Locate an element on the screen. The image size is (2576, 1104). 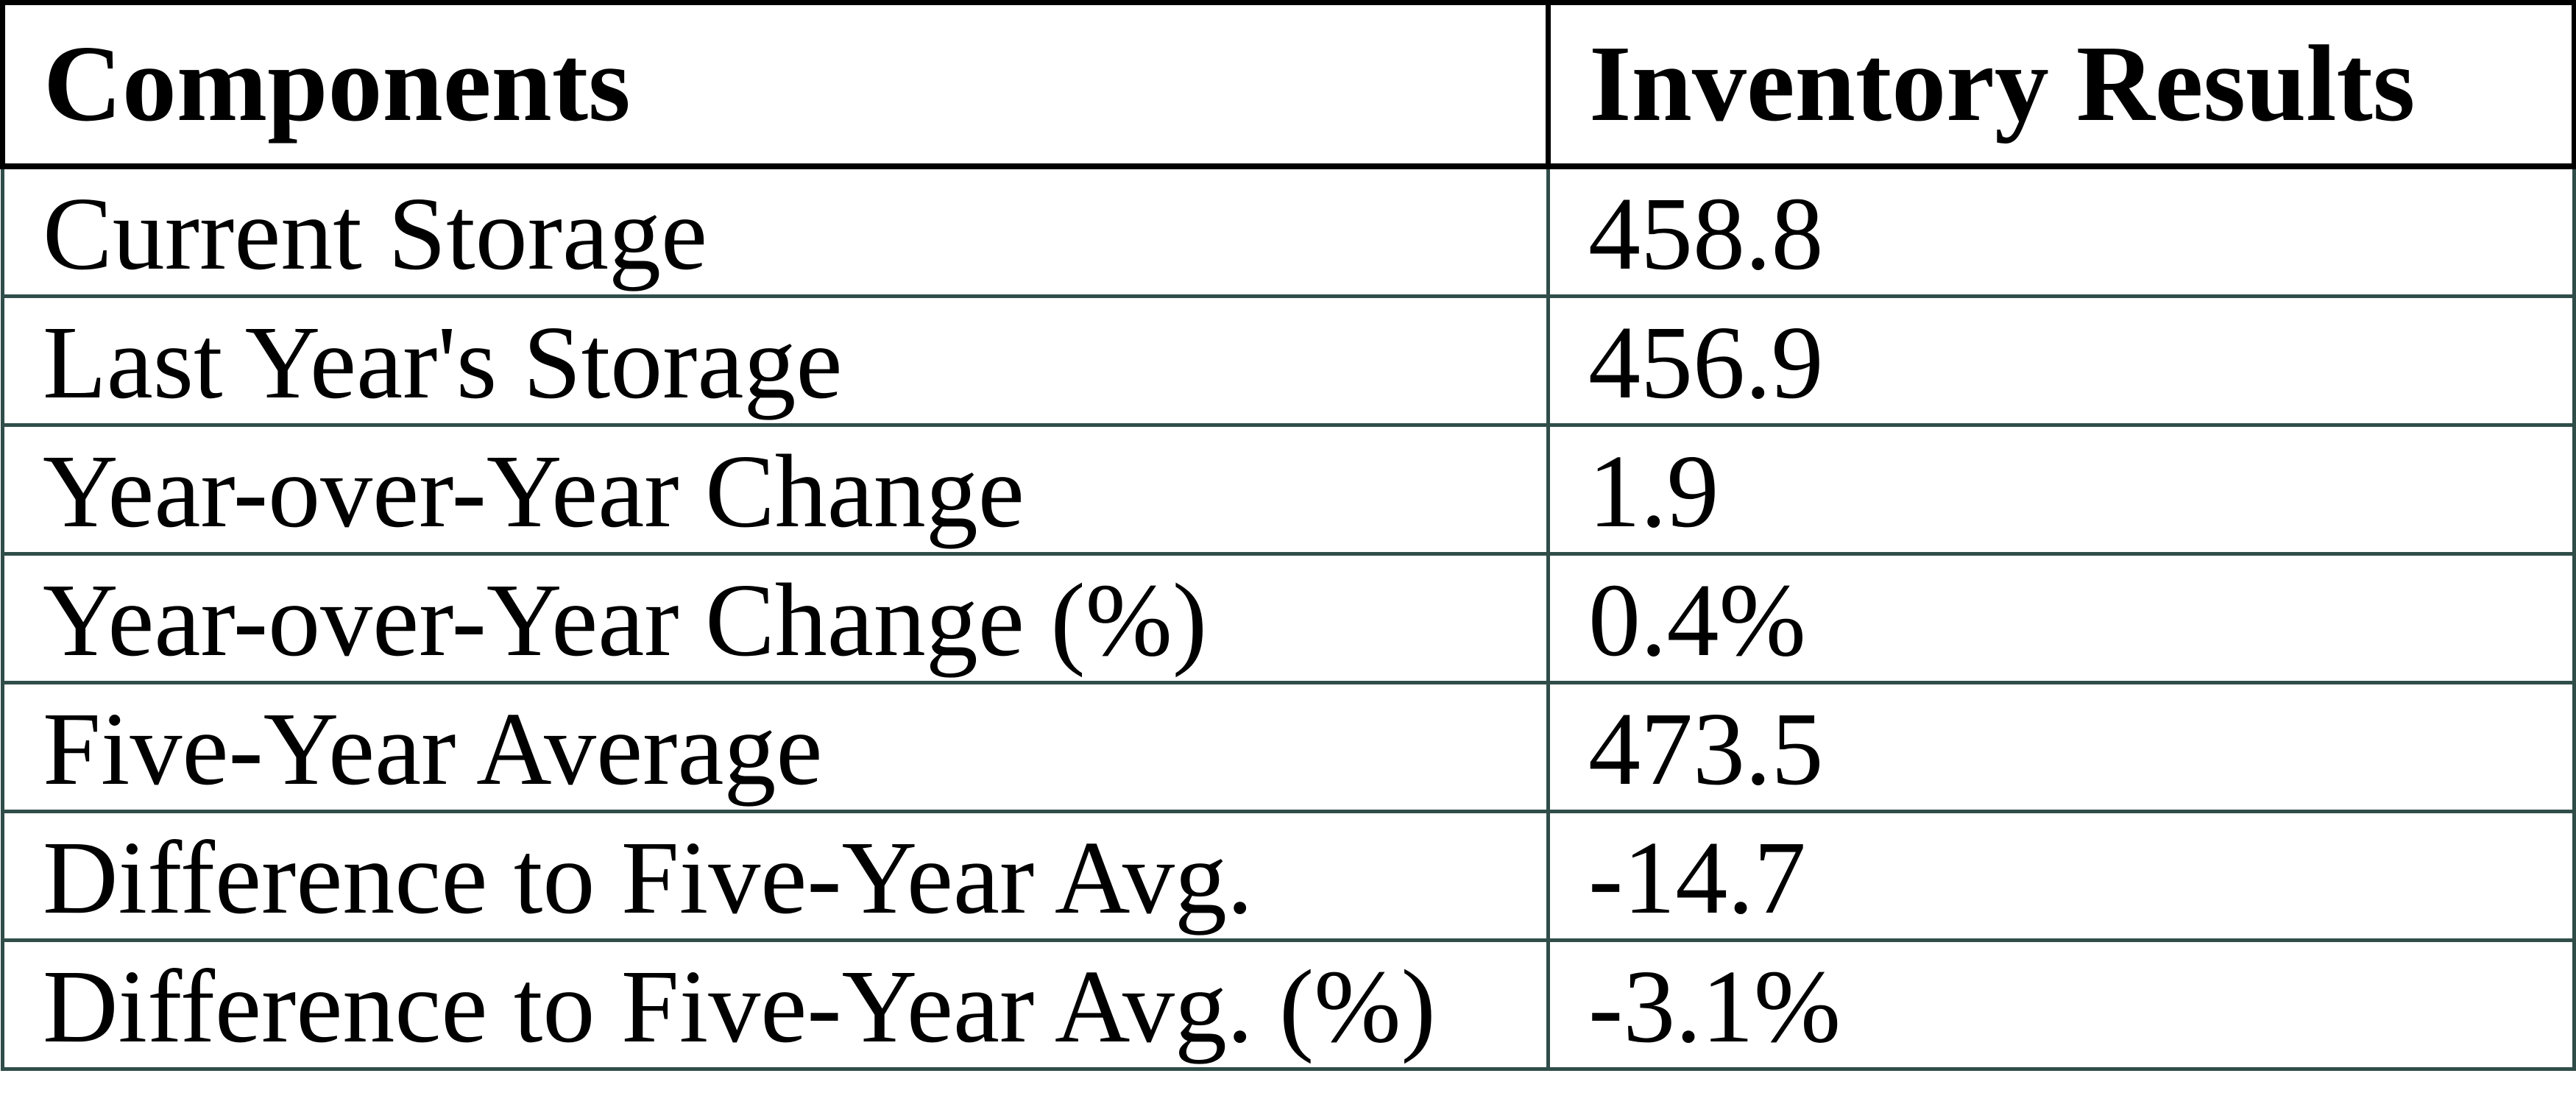
header-cell-components: Components is located at coordinates (775, 84).